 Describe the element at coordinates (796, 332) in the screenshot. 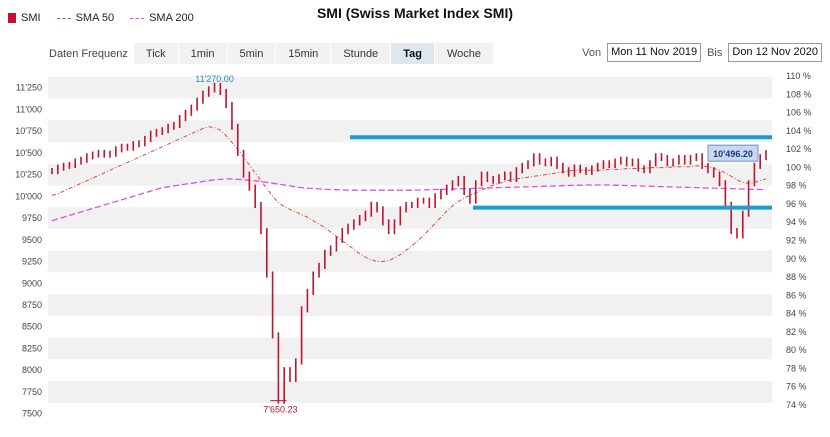

I see `y-tick-label-right: 82 %` at that location.